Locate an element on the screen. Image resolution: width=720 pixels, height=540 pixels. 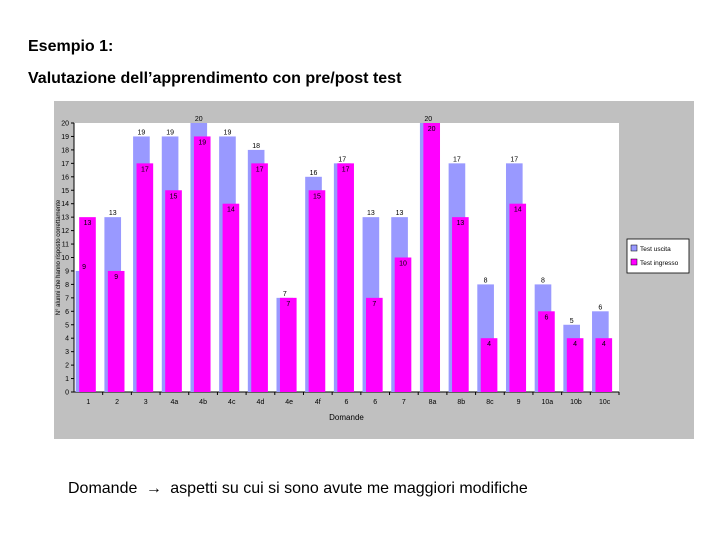
x-tick-label: 3 is located at coordinates (146, 402).